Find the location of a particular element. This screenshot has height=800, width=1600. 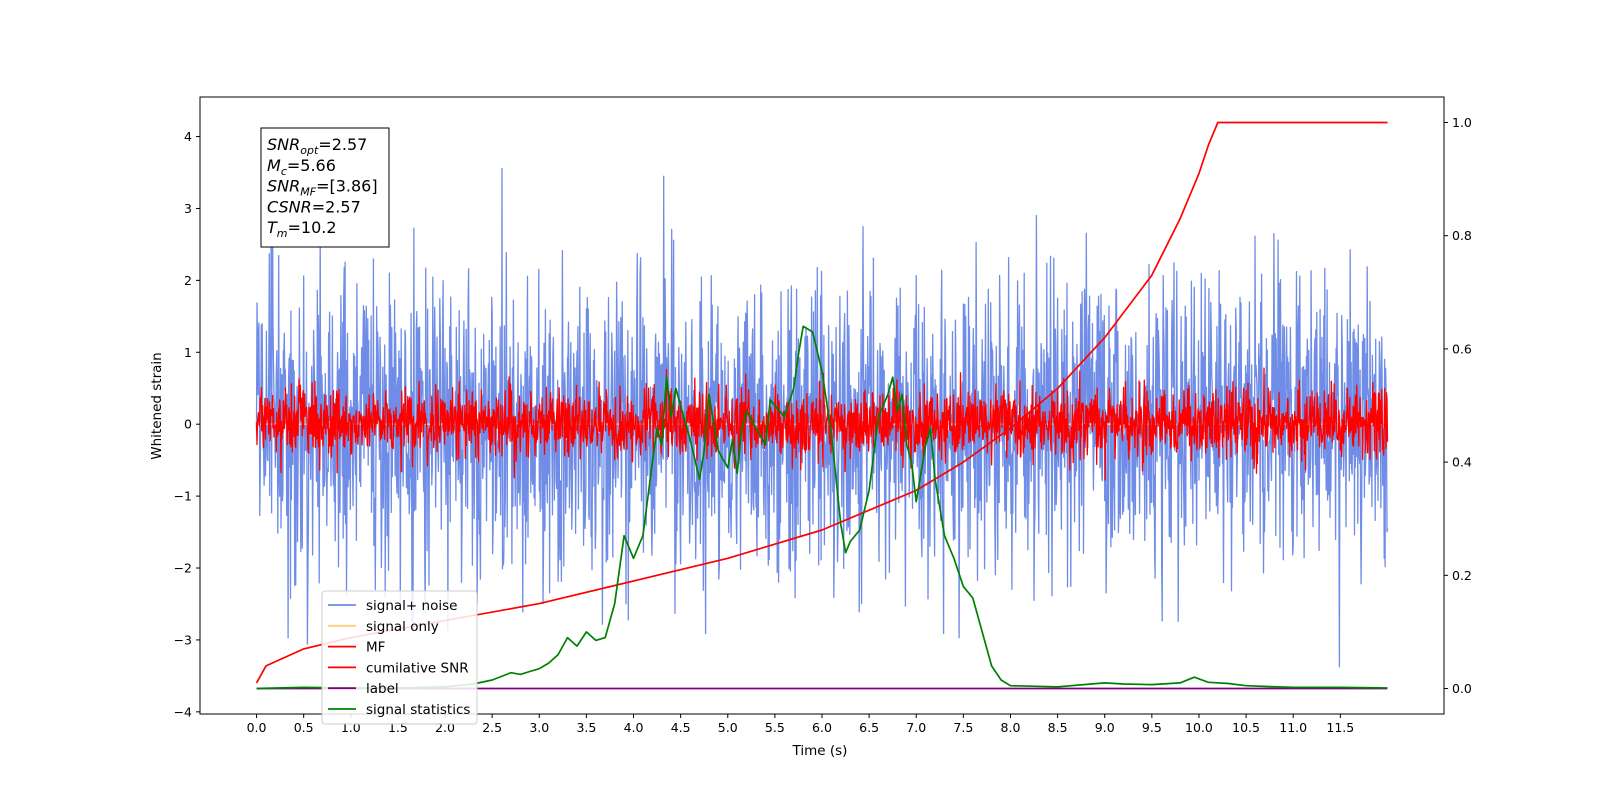

stats-line: CSNR=2.57 is located at coordinates (314, 206).